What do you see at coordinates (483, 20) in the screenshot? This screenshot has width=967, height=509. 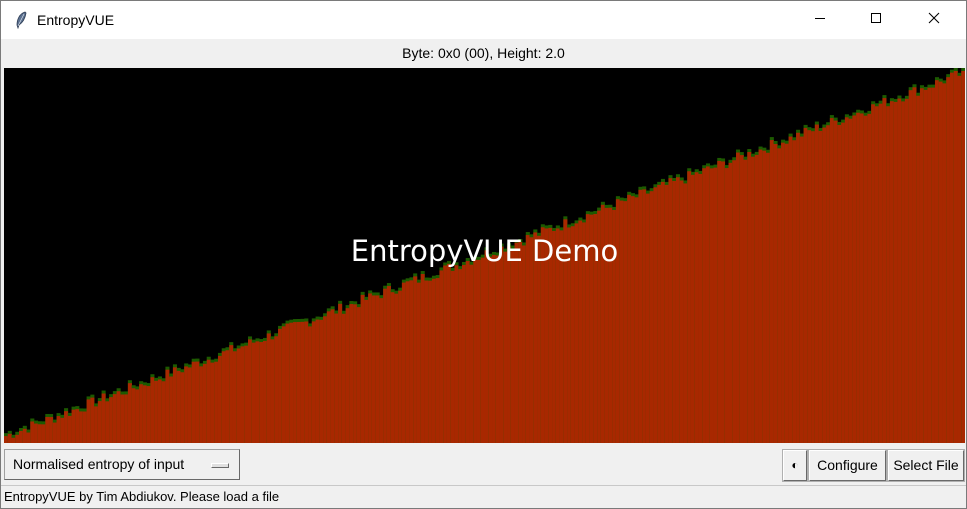 I see `title-bar: EntropyVUE` at bounding box center [483, 20].